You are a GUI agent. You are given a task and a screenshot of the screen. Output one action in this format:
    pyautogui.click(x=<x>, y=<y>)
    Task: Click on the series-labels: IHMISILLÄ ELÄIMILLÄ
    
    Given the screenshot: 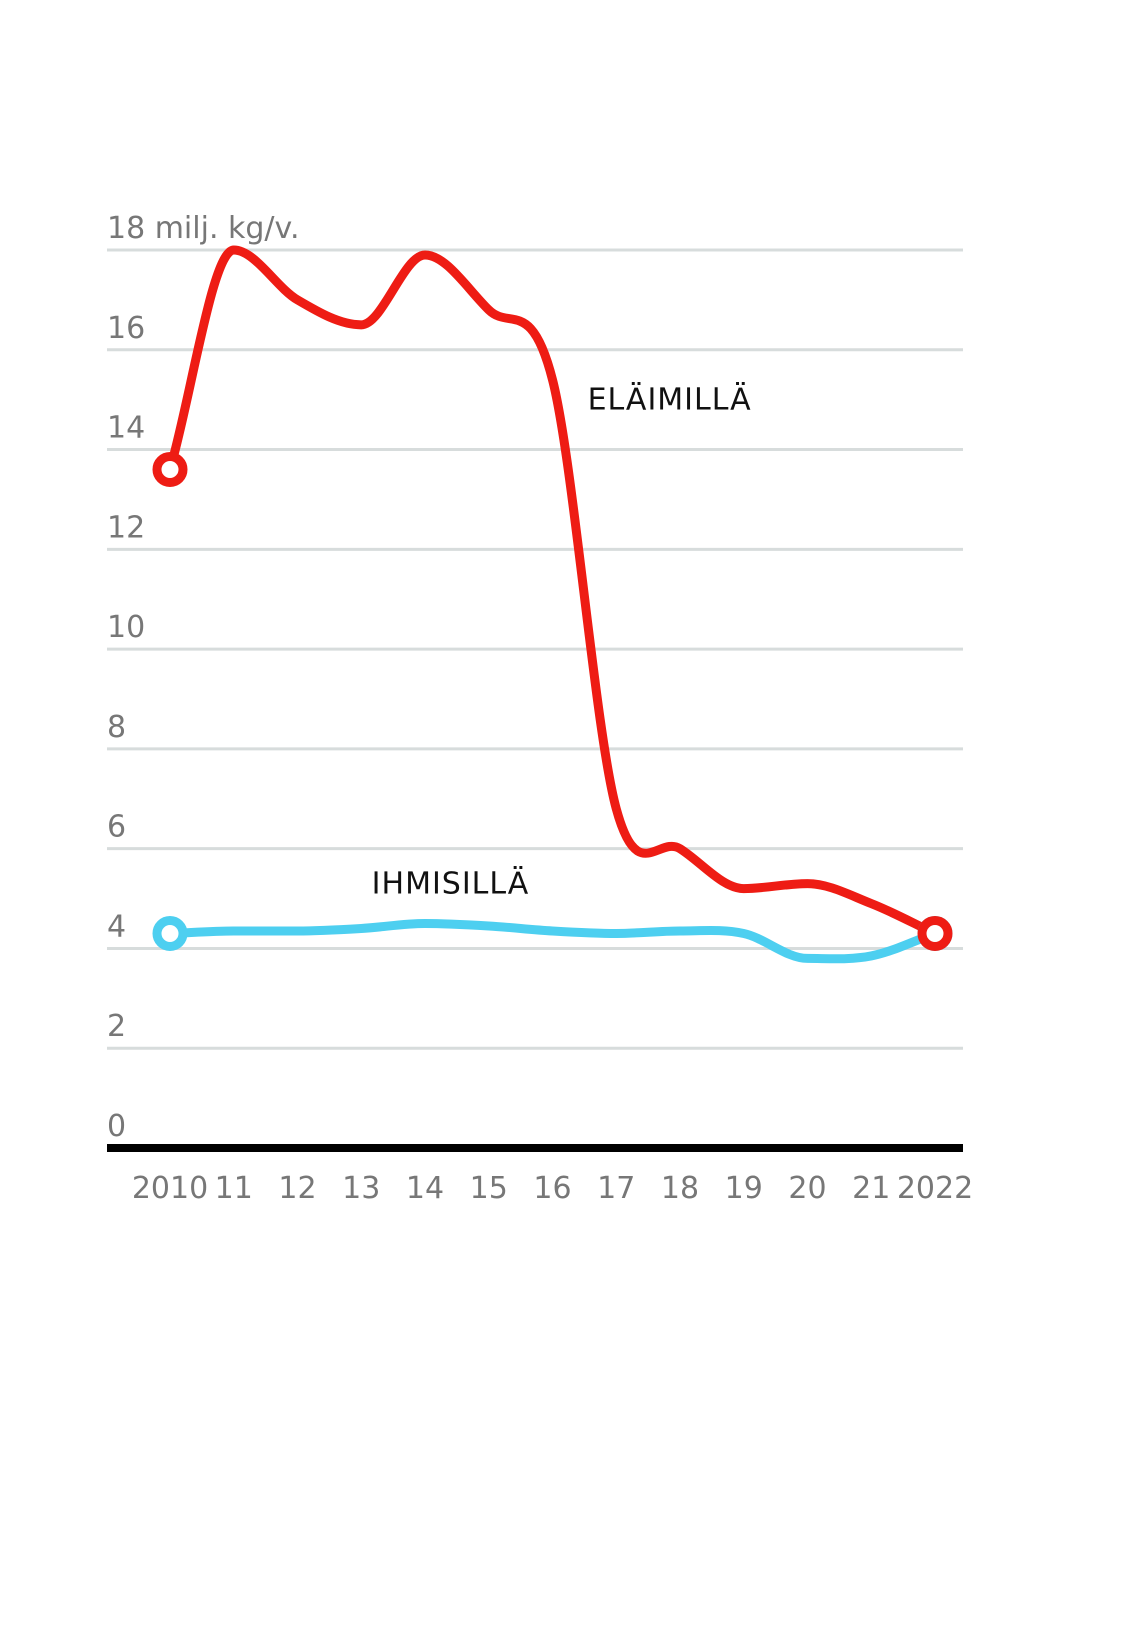 What is the action you would take?
    pyautogui.click(x=562, y=642)
    